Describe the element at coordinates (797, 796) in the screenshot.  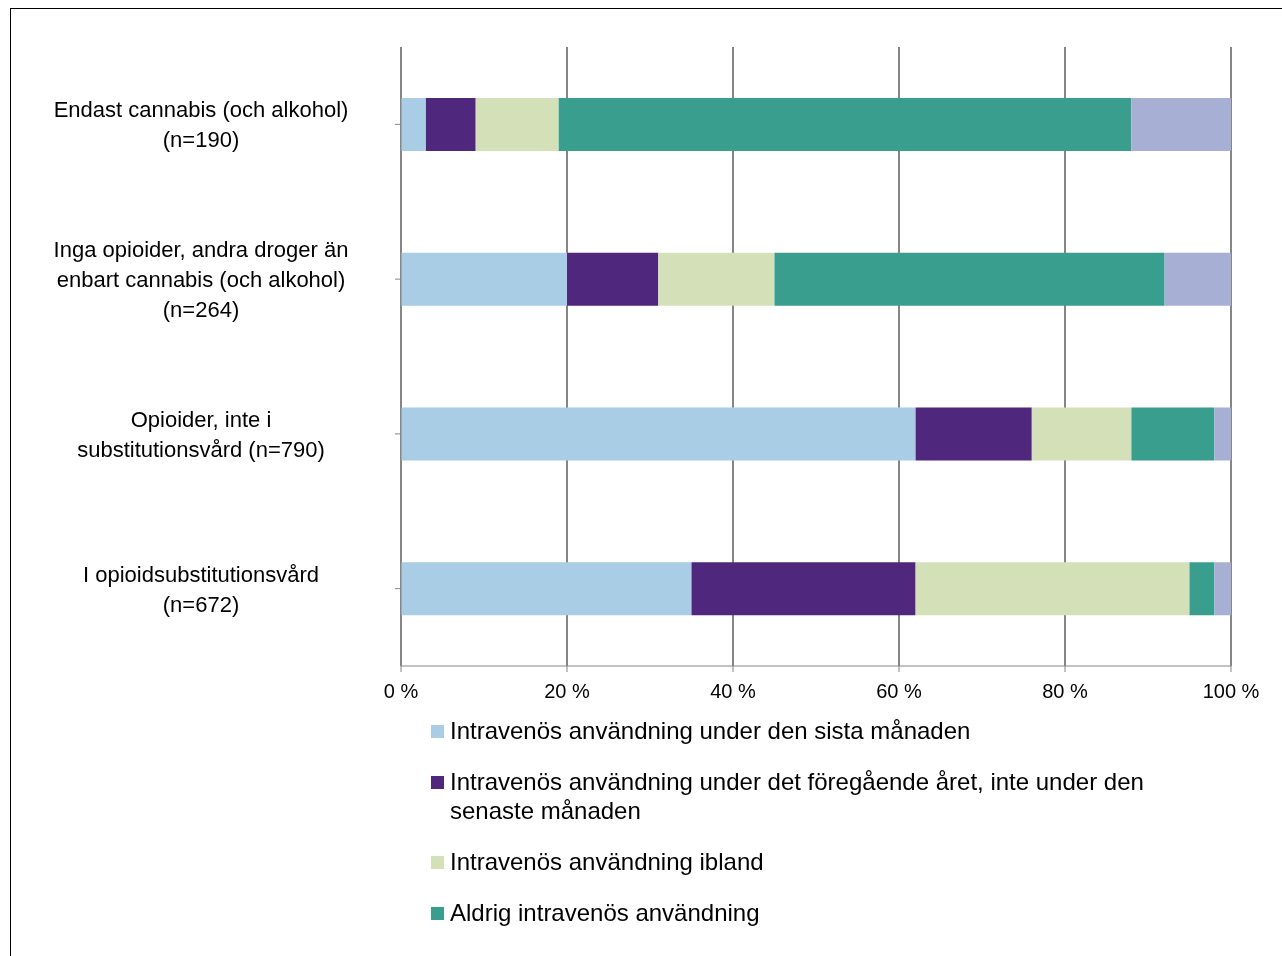
I see `legend-label: Intravenös användning under det föregående året, inte under den senaste månaden` at that location.